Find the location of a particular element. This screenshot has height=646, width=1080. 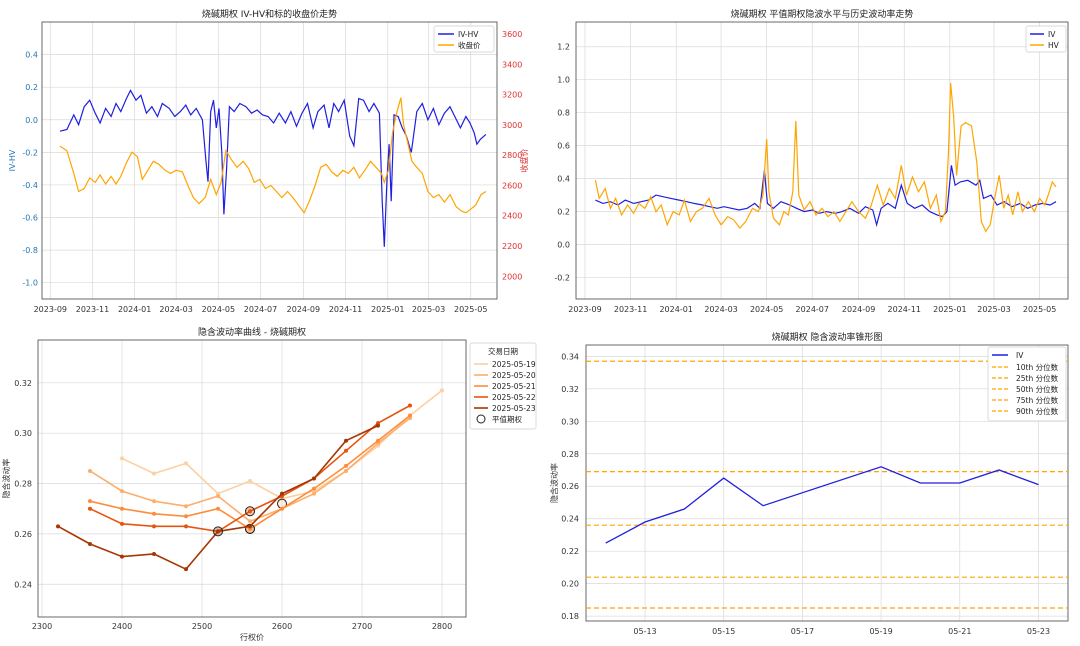

y2-tick-label: 3000 is located at coordinates (512, 125).